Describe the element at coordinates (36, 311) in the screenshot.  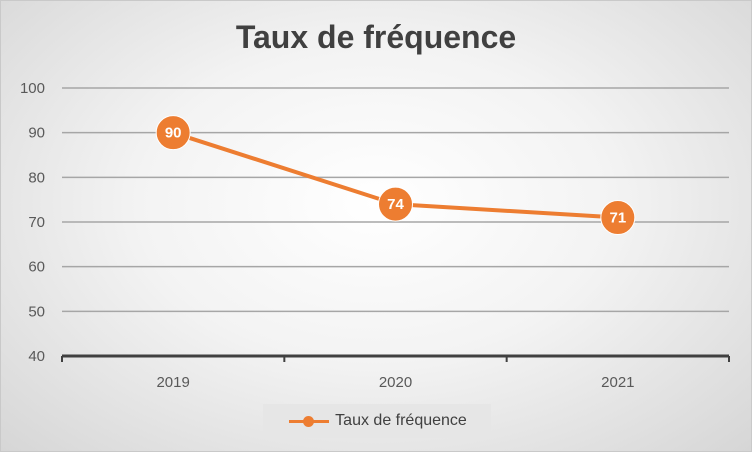
I see `y-tick-label: 50` at that location.